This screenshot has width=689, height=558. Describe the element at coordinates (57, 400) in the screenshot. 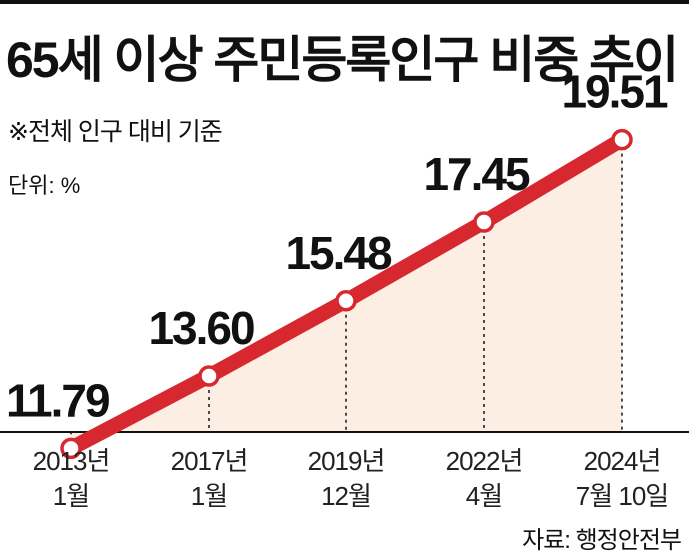

I see `value-label-0: 11.79` at that location.